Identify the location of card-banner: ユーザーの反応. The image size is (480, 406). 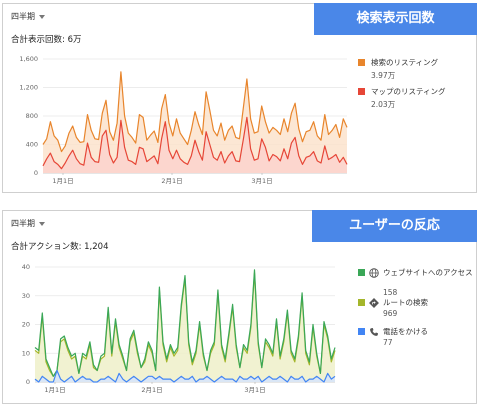
(394, 226).